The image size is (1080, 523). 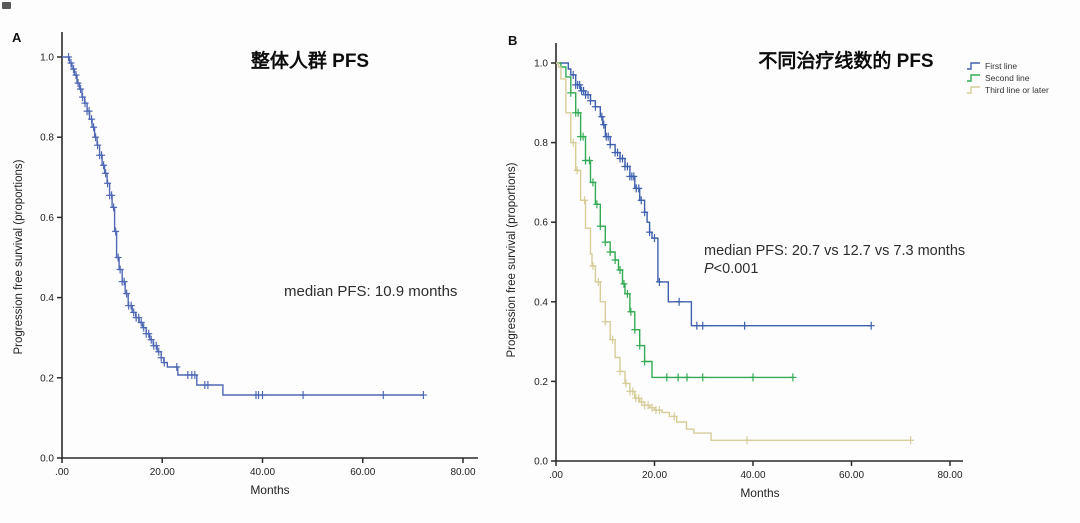 I want to click on panel-a-x-tick-label: .00, so click(x=62, y=472).